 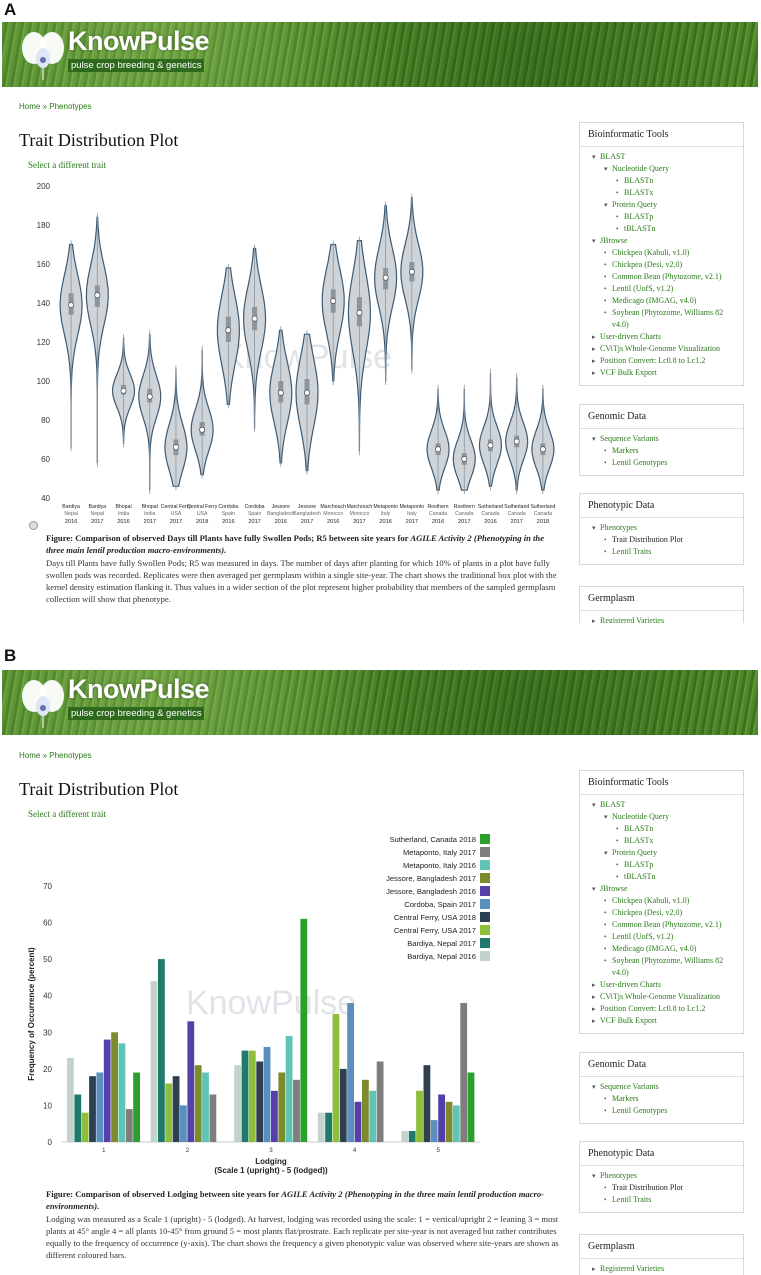 I want to click on x-tick-site: Rosthern, so click(x=464, y=507).